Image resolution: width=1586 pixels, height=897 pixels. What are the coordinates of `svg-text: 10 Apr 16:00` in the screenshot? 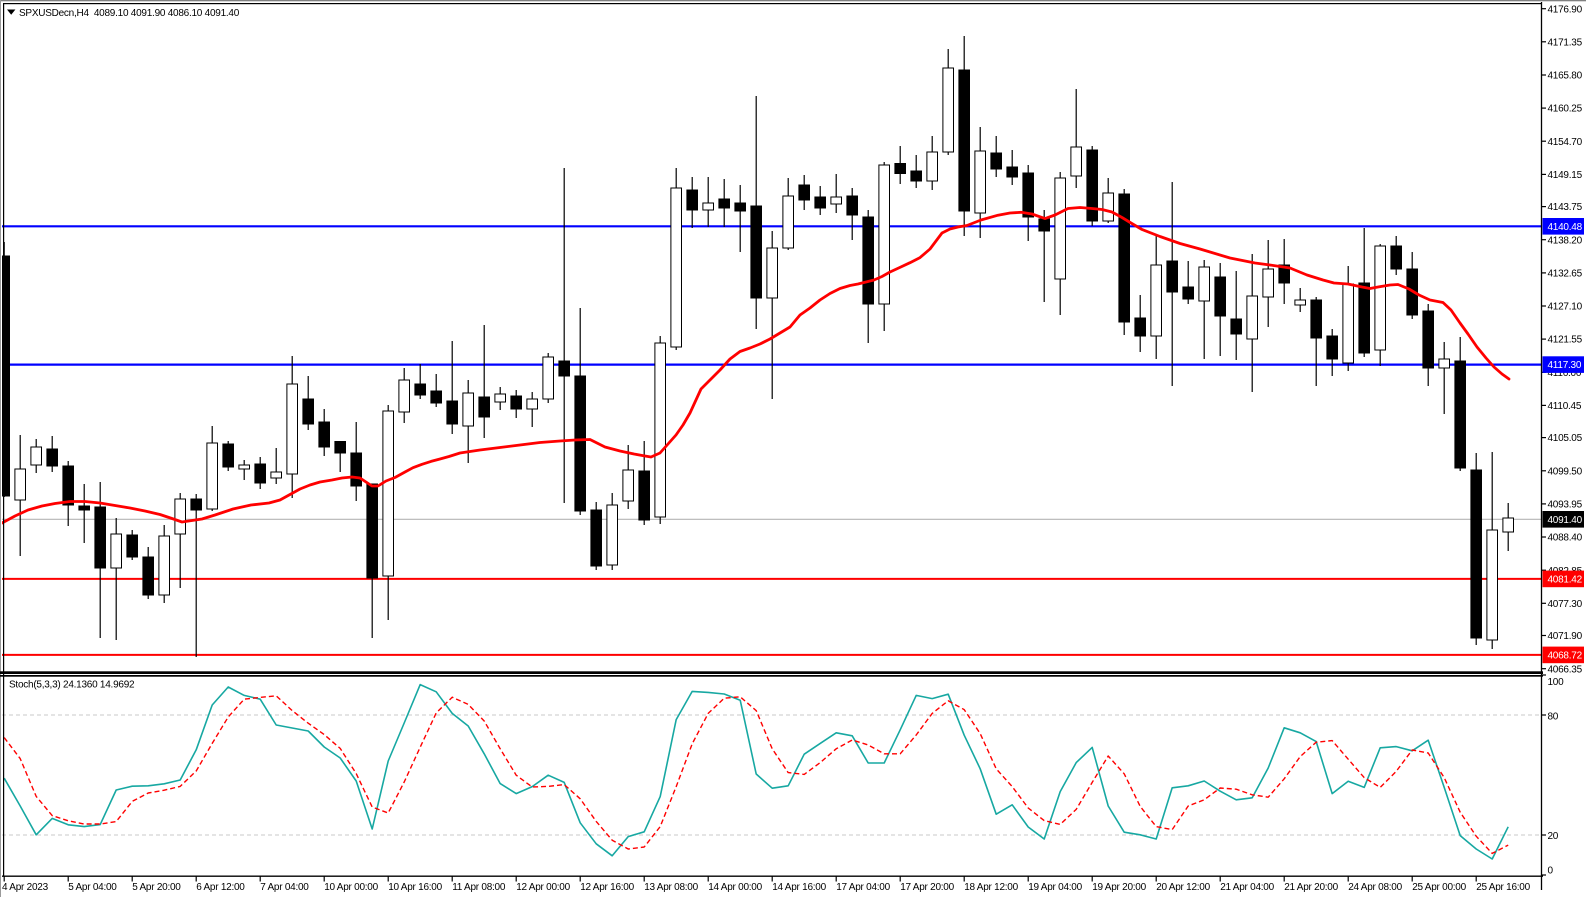 It's located at (415, 887).